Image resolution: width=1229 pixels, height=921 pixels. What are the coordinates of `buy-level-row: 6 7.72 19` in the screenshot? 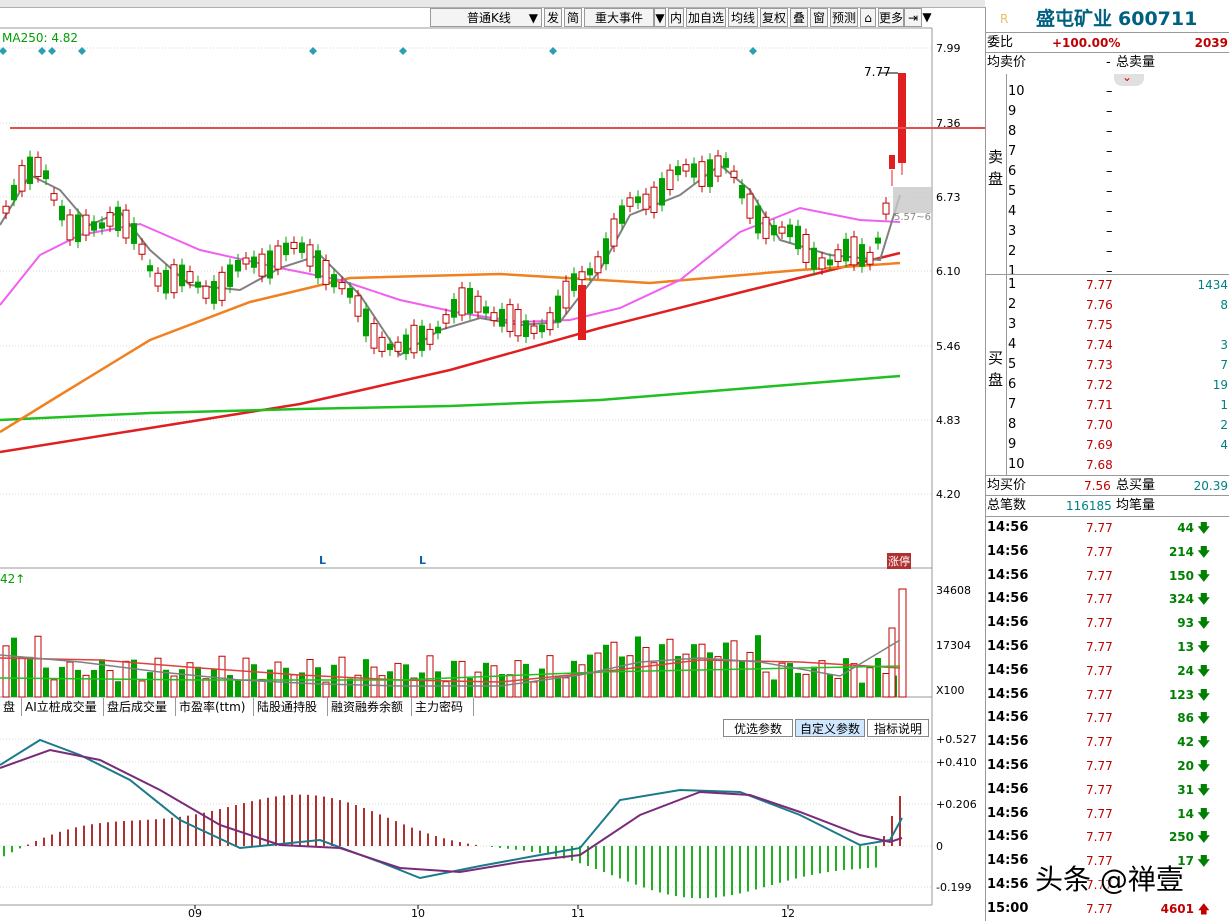 It's located at (1107, 385).